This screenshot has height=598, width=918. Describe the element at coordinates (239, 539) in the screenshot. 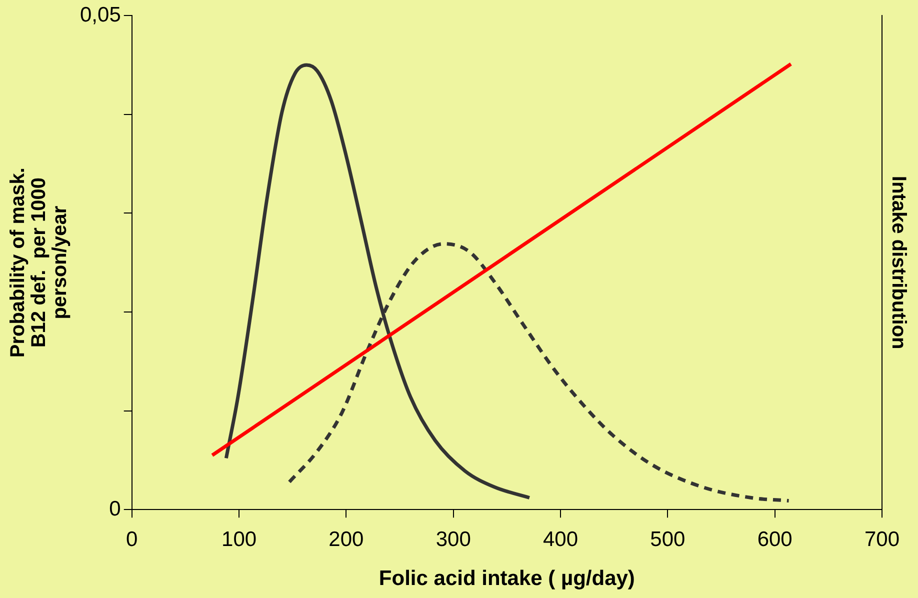

I see `x-tick-label: 100` at that location.